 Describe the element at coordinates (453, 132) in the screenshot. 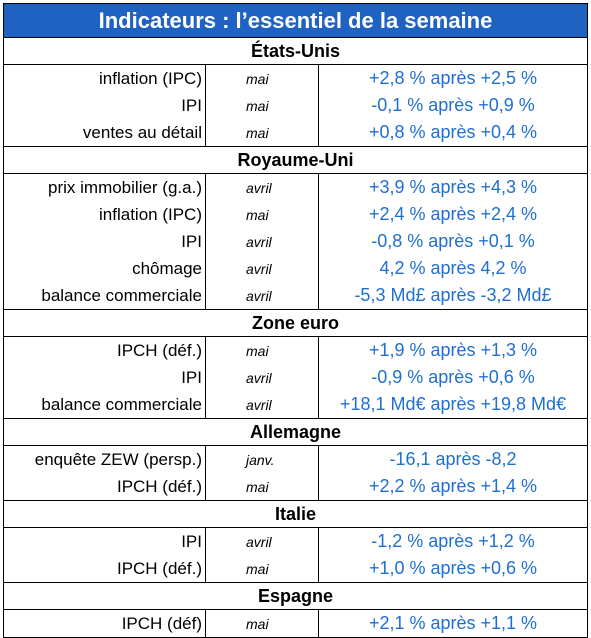

I see `indicator-value: +0,8 % après +0,4 %` at that location.